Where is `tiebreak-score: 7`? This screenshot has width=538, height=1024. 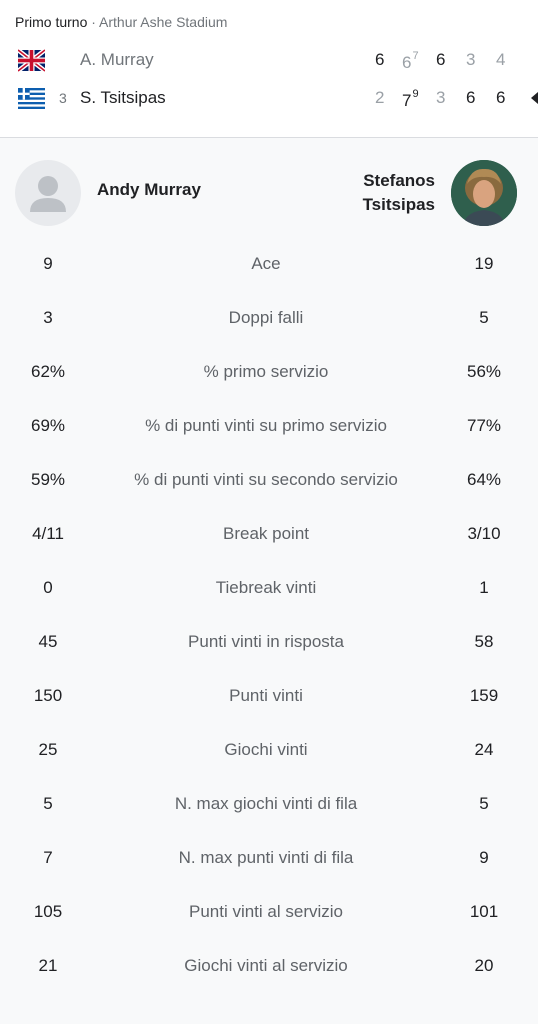
tiebreak-score: 7 is located at coordinates (415, 56).